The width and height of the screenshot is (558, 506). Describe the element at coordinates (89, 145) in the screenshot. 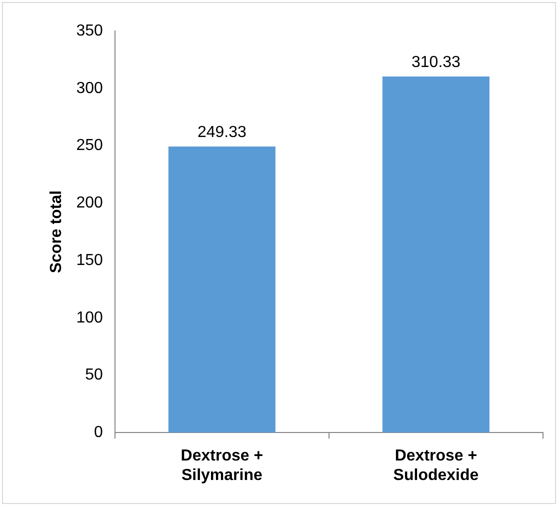

I see `y-tick-label: 250` at that location.